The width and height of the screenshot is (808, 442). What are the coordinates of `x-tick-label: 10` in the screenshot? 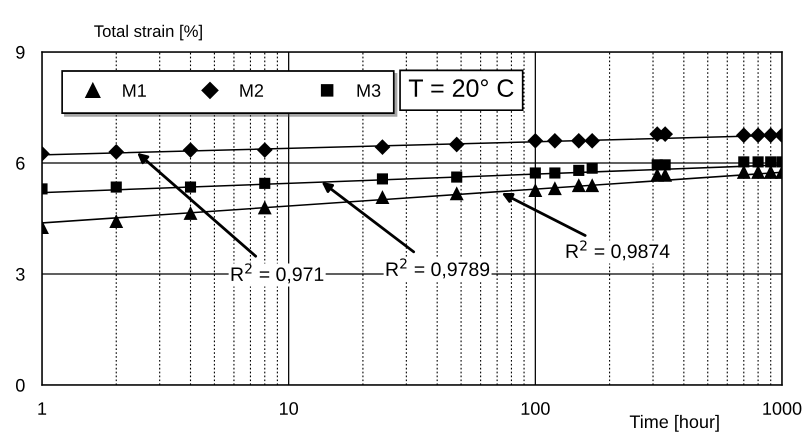 It's located at (289, 408).